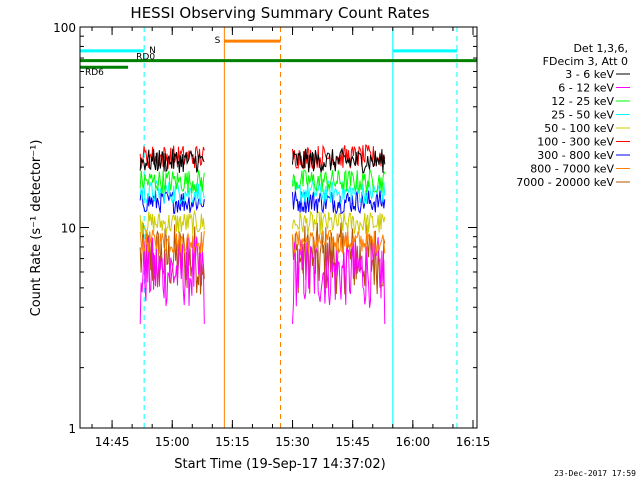 This screenshot has width=640, height=480. Describe the element at coordinates (579, 128) in the screenshot. I see `legend-entry-label: 50 - 100 keV` at that location.